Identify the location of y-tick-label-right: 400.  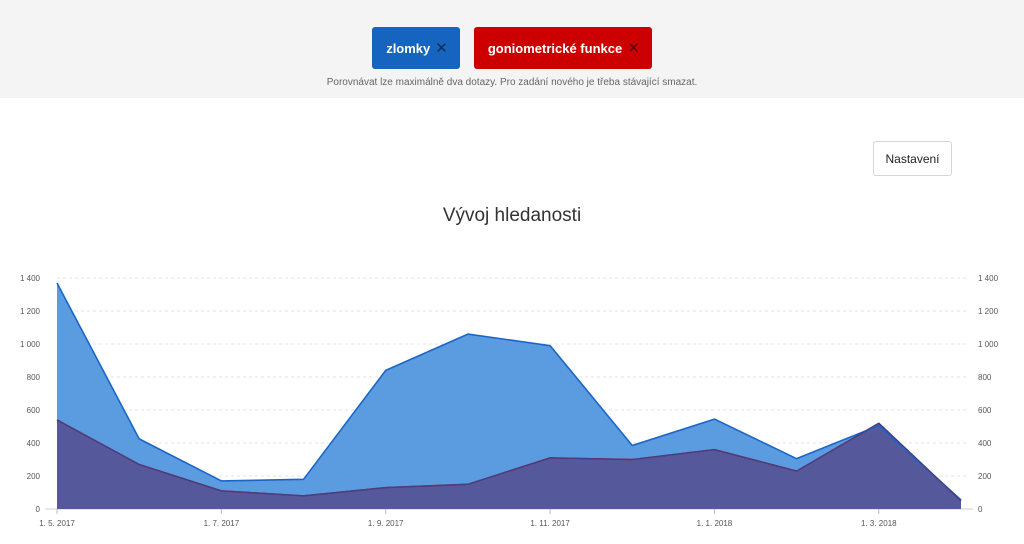
(985, 443).